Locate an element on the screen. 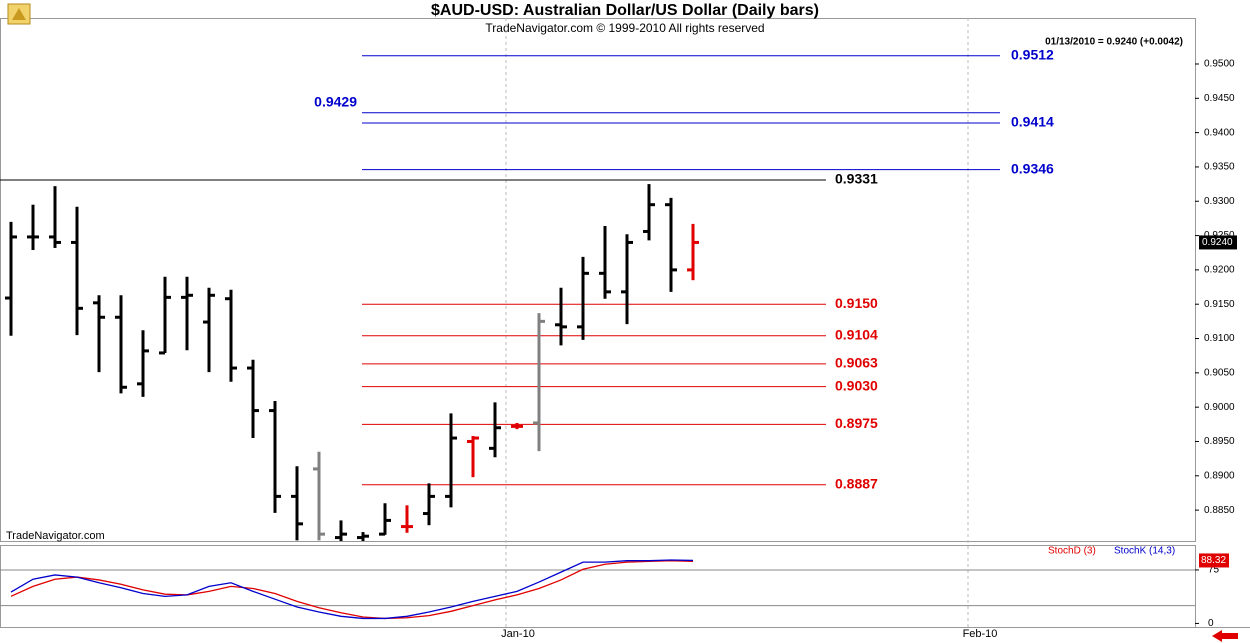  stoch-y-tick-label: 75 is located at coordinates (1214, 570).